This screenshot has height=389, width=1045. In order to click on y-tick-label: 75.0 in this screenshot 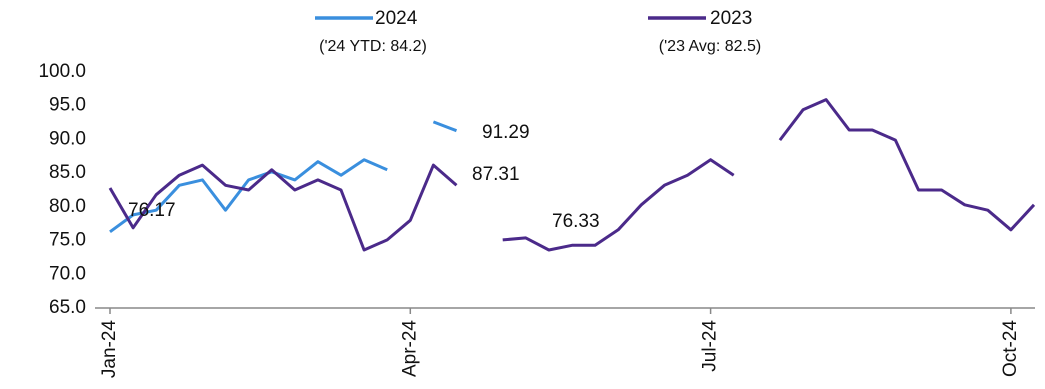, I will do `click(67, 240)`.